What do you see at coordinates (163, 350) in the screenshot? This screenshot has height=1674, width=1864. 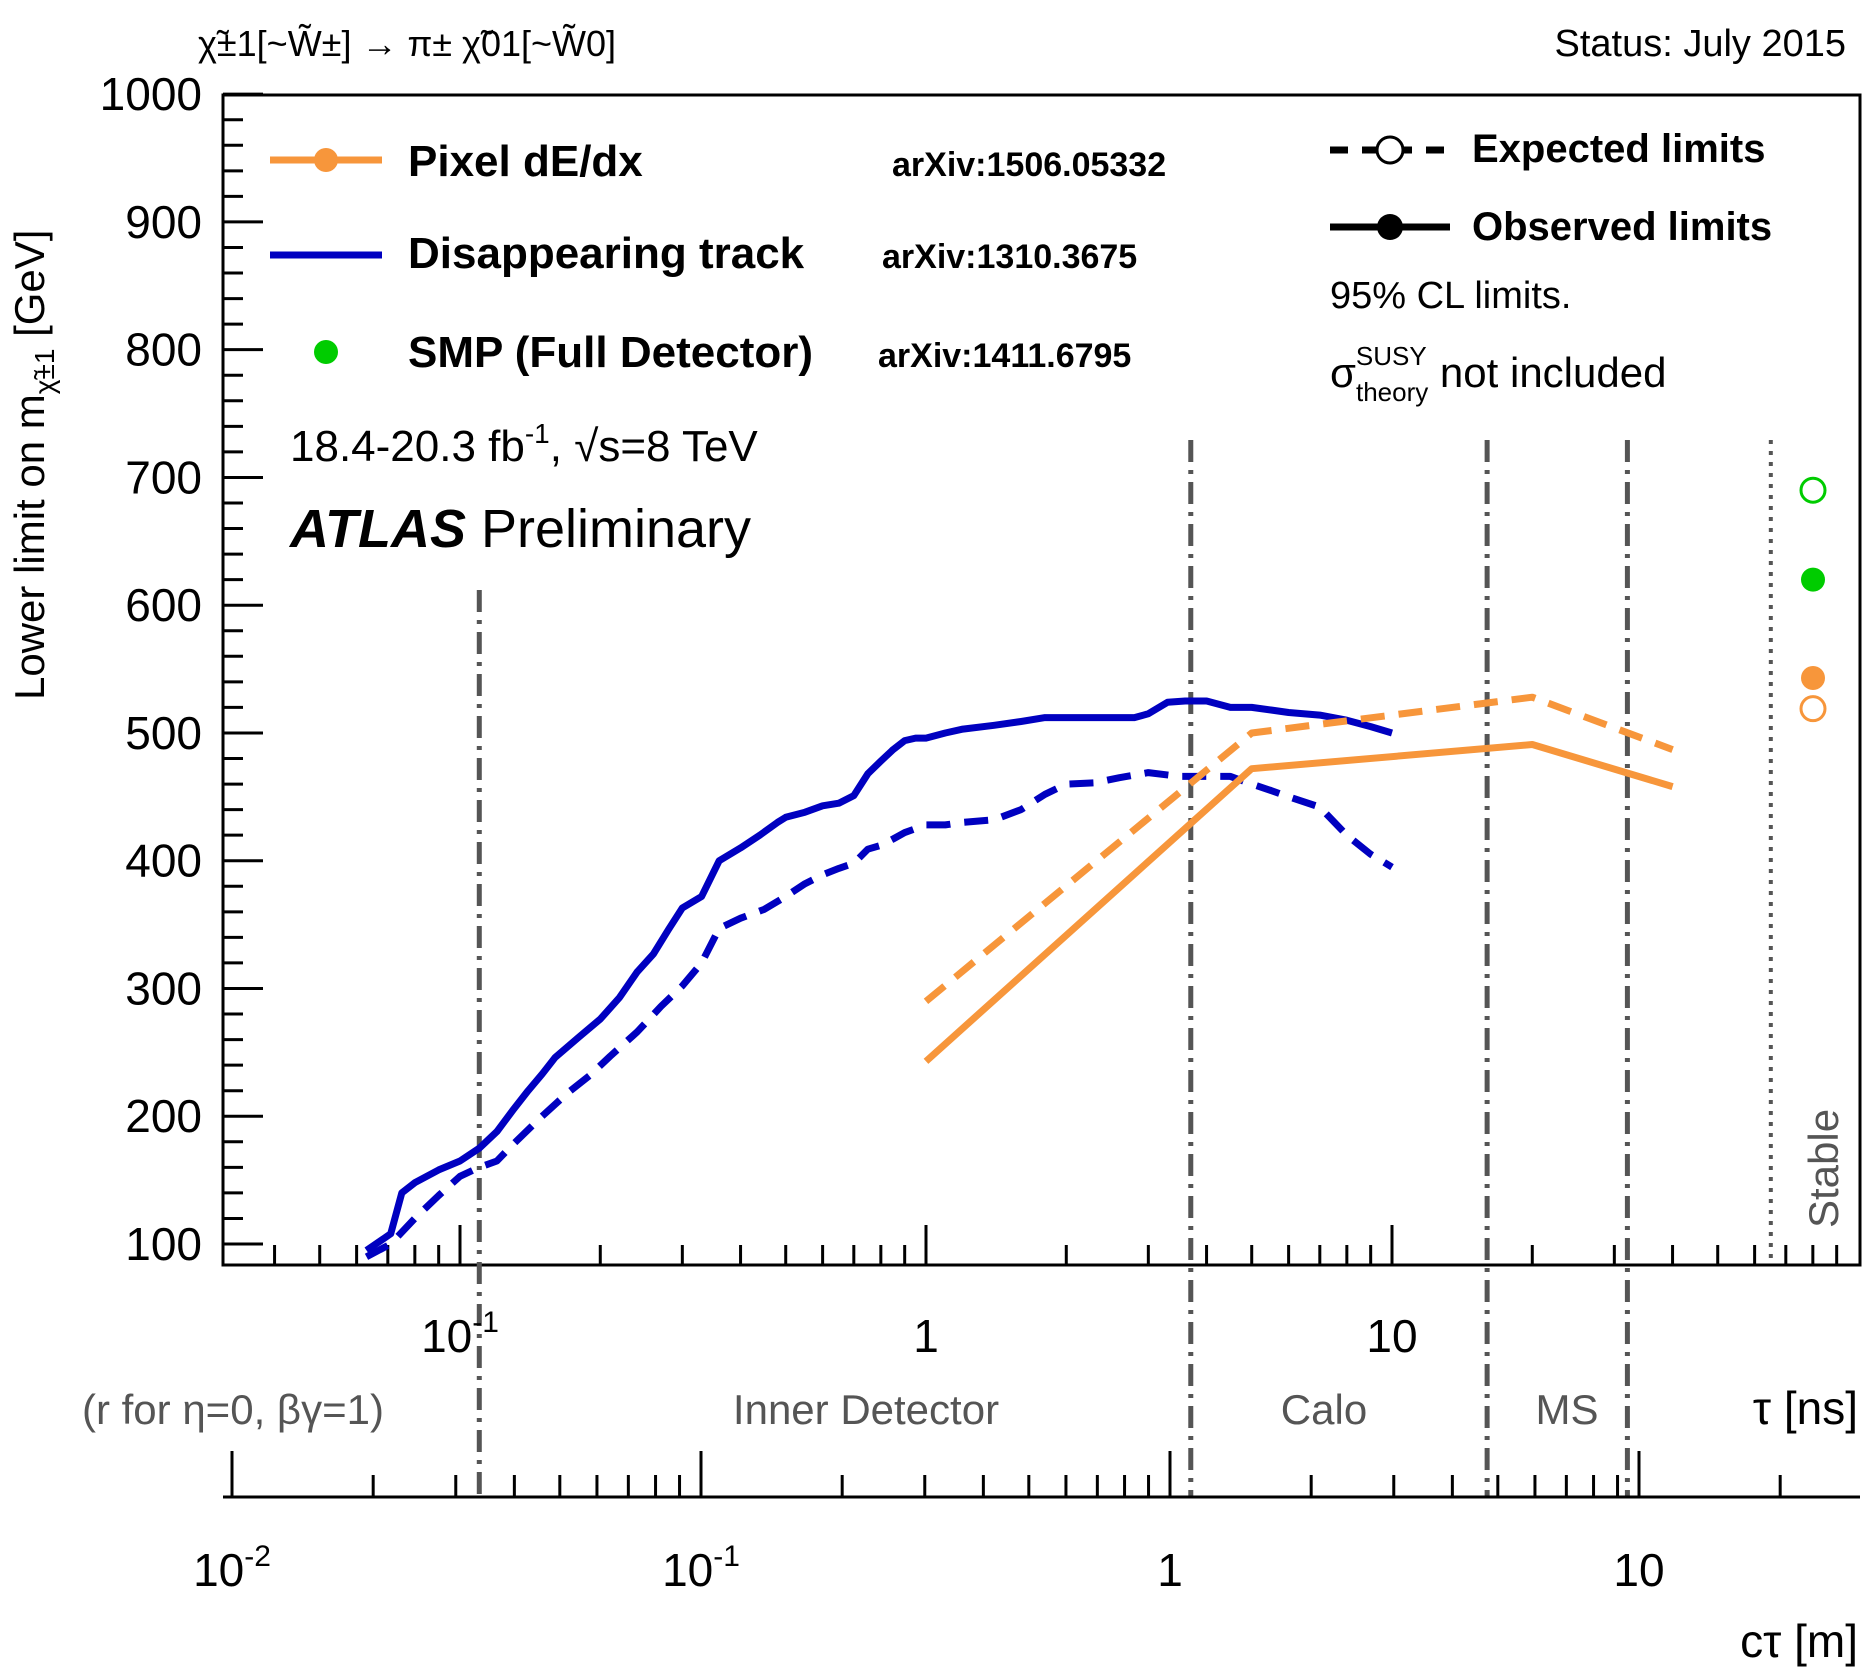 I see `y-tick-label: 800` at bounding box center [163, 350].